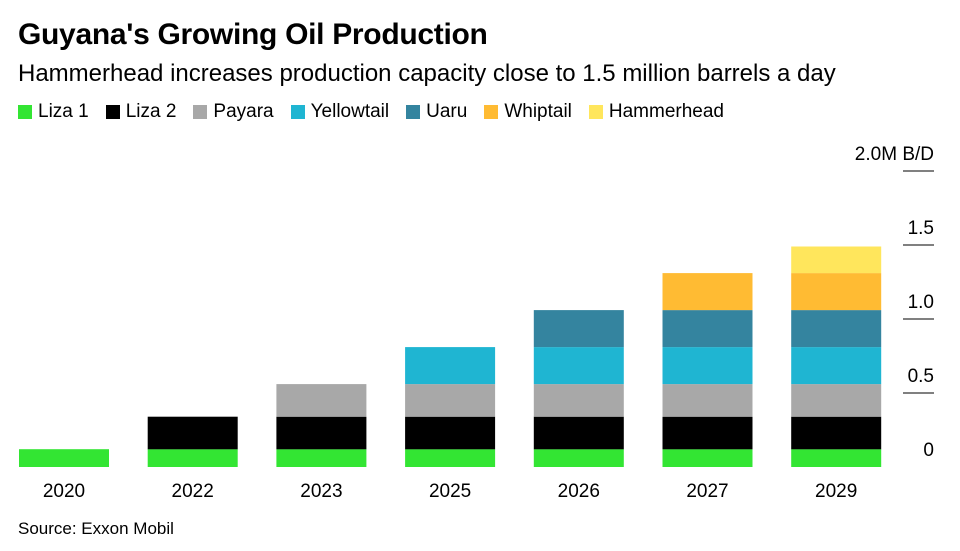  What do you see at coordinates (450, 491) in the screenshot?
I see `x-tick-label: 2025` at bounding box center [450, 491].